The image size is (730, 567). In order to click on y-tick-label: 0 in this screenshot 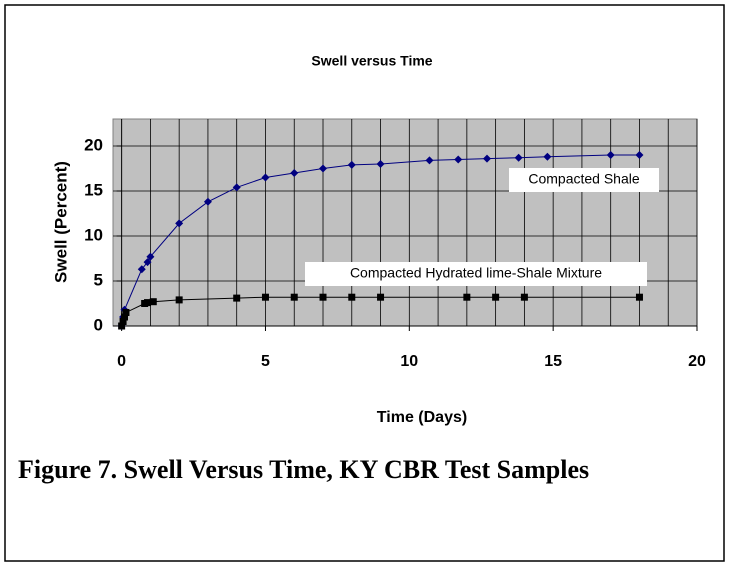, I will do `click(98, 324)`.